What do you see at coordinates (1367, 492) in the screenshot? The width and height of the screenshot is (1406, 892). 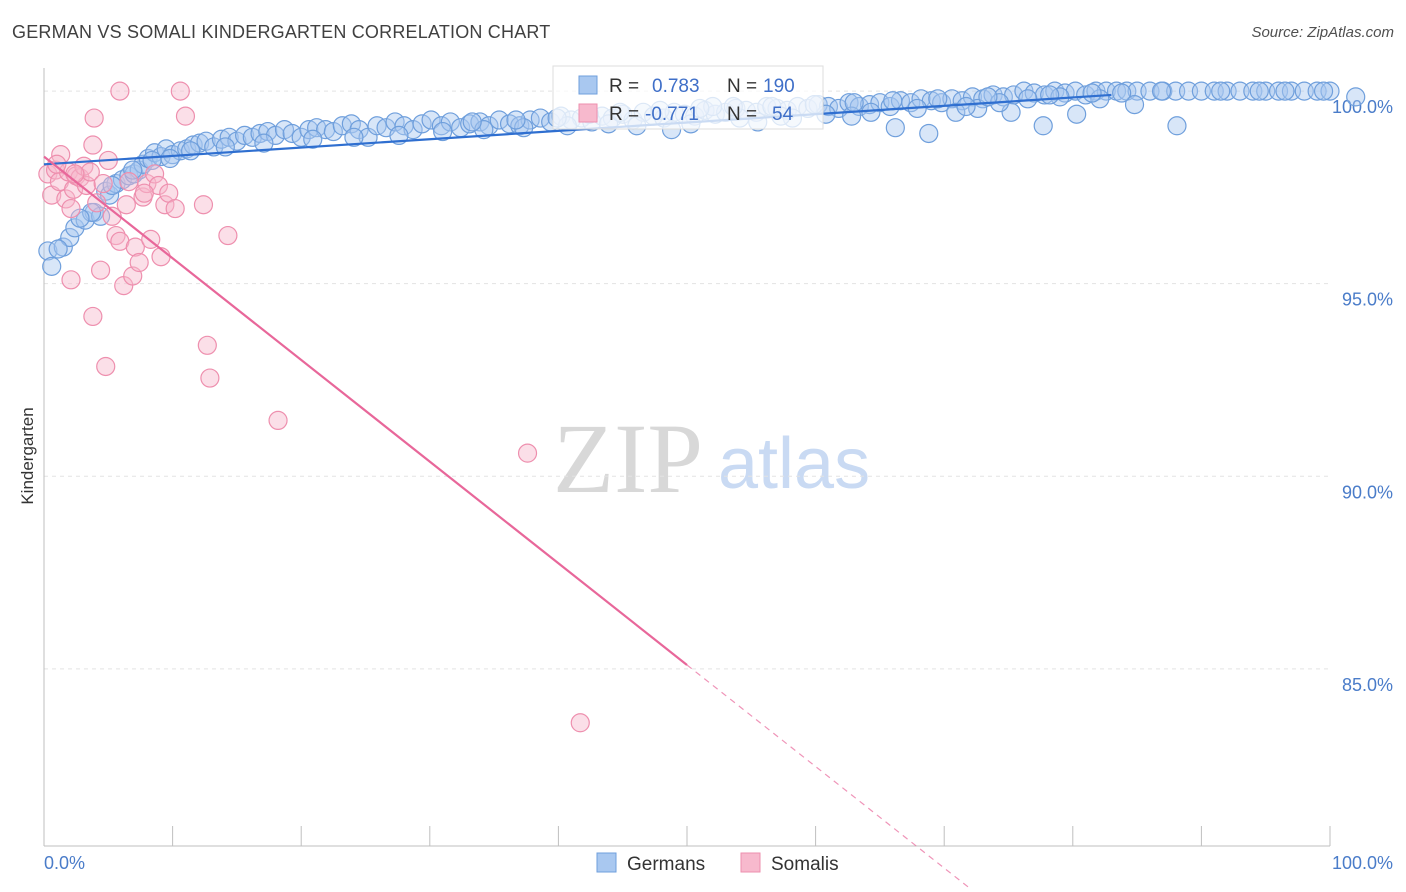 I see `y-tick-label: 90.0%` at bounding box center [1367, 492].